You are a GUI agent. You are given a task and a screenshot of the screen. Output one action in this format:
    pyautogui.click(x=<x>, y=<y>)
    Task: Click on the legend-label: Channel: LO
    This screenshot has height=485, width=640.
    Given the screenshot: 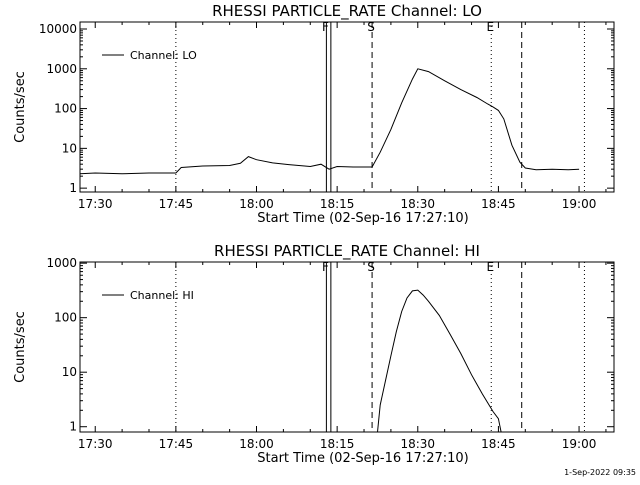 What is the action you would take?
    pyautogui.click(x=163, y=55)
    